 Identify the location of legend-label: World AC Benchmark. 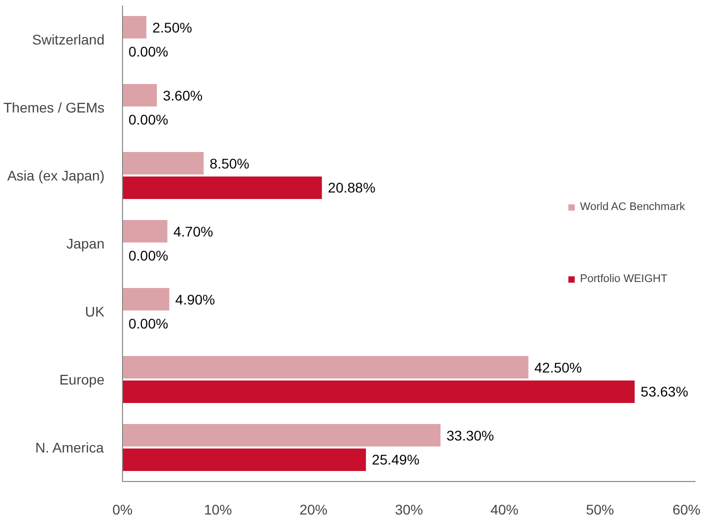
(632, 207).